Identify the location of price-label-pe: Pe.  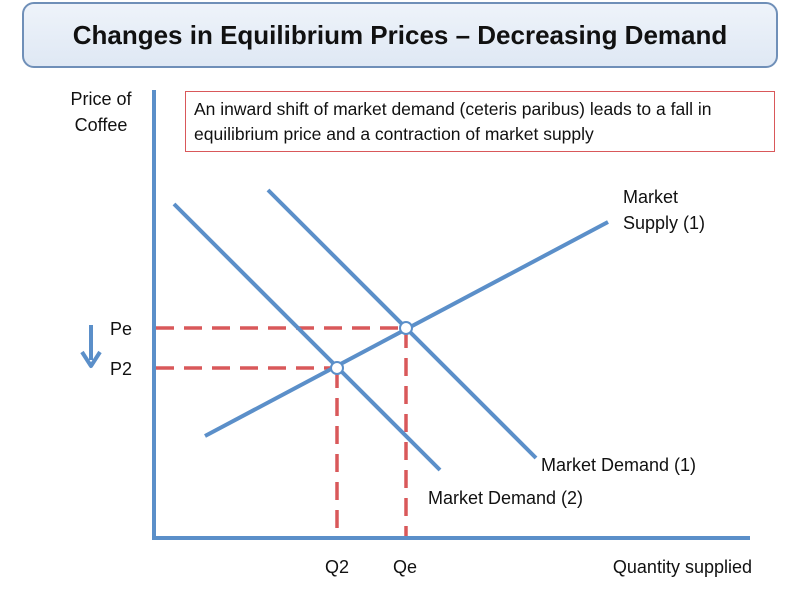
(121, 329).